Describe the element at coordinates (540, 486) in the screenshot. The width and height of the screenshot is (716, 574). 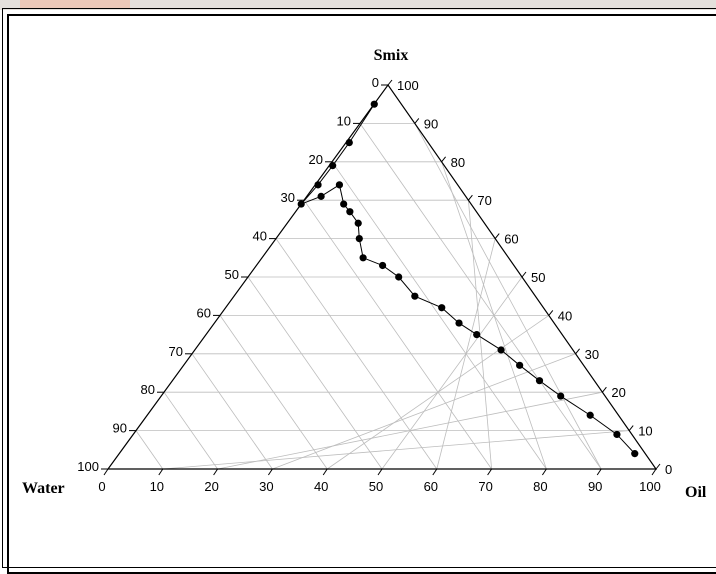
I see `bottom-tick-label: 80` at that location.